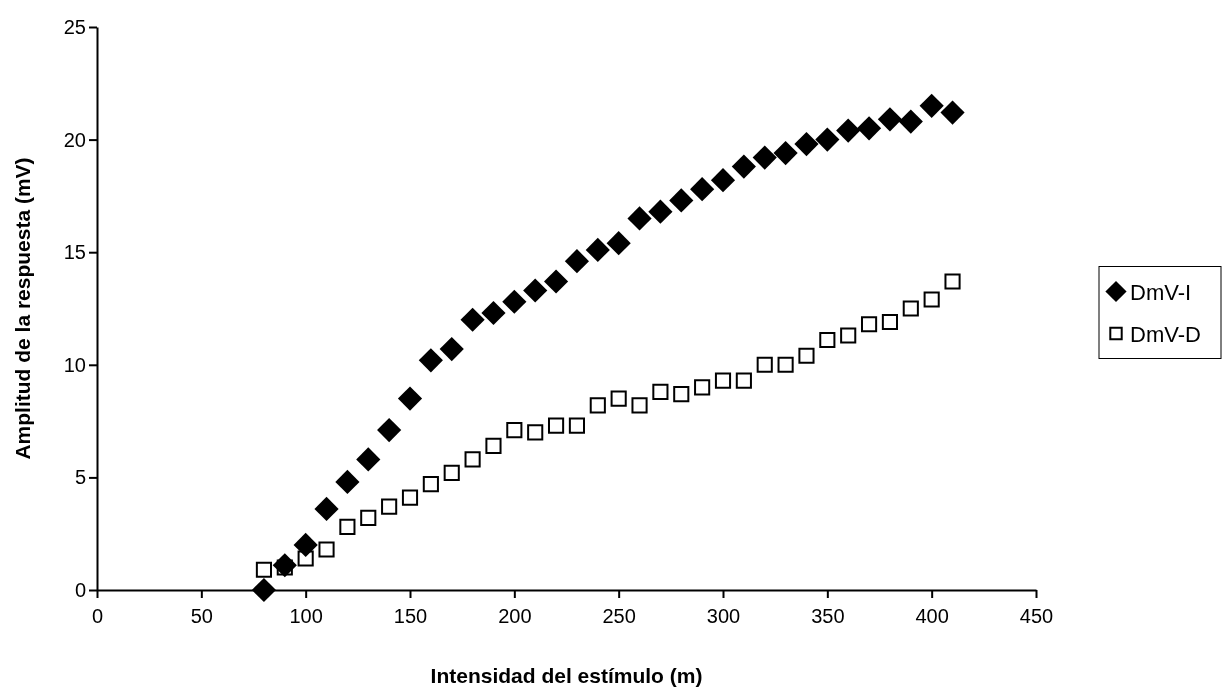 This screenshot has height=696, width=1227. Describe the element at coordinates (619, 616) in the screenshot. I see `x-tick-label: 250` at that location.